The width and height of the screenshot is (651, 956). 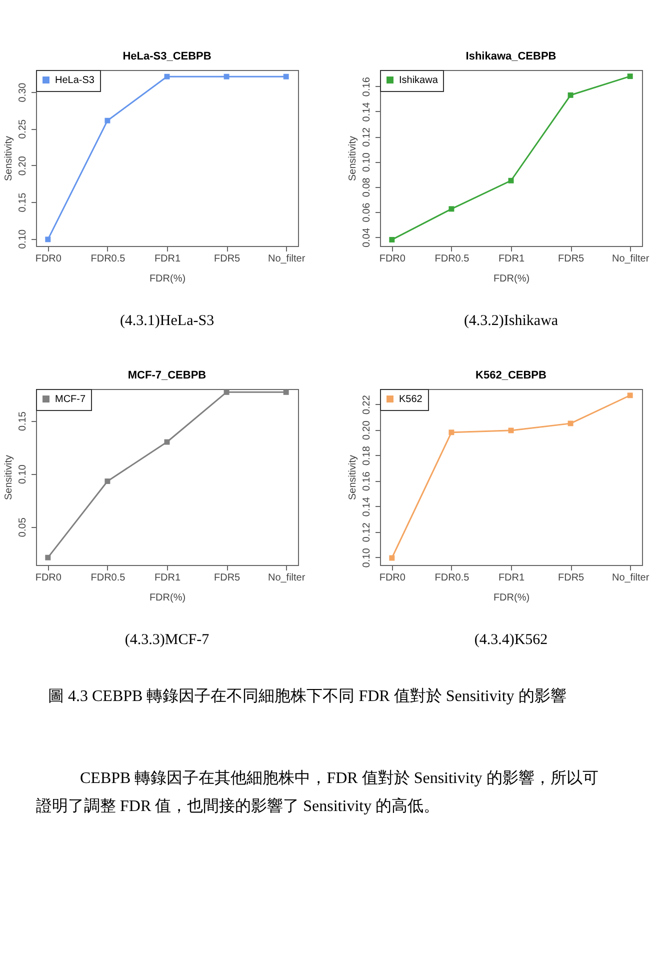 I want to click on y-tick-label: 0.04, so click(x=367, y=238).